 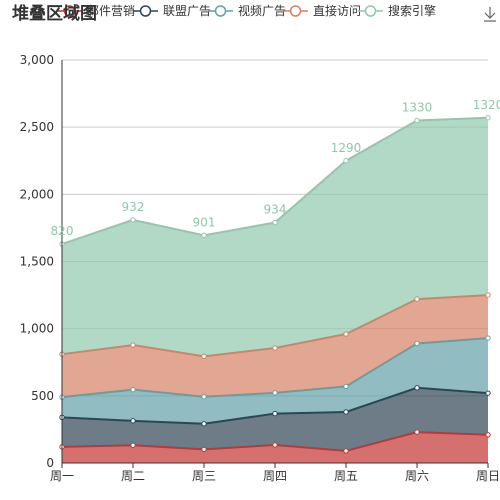 What do you see at coordinates (37, 60) in the screenshot?
I see `y-tick-label: 3,000` at bounding box center [37, 60].